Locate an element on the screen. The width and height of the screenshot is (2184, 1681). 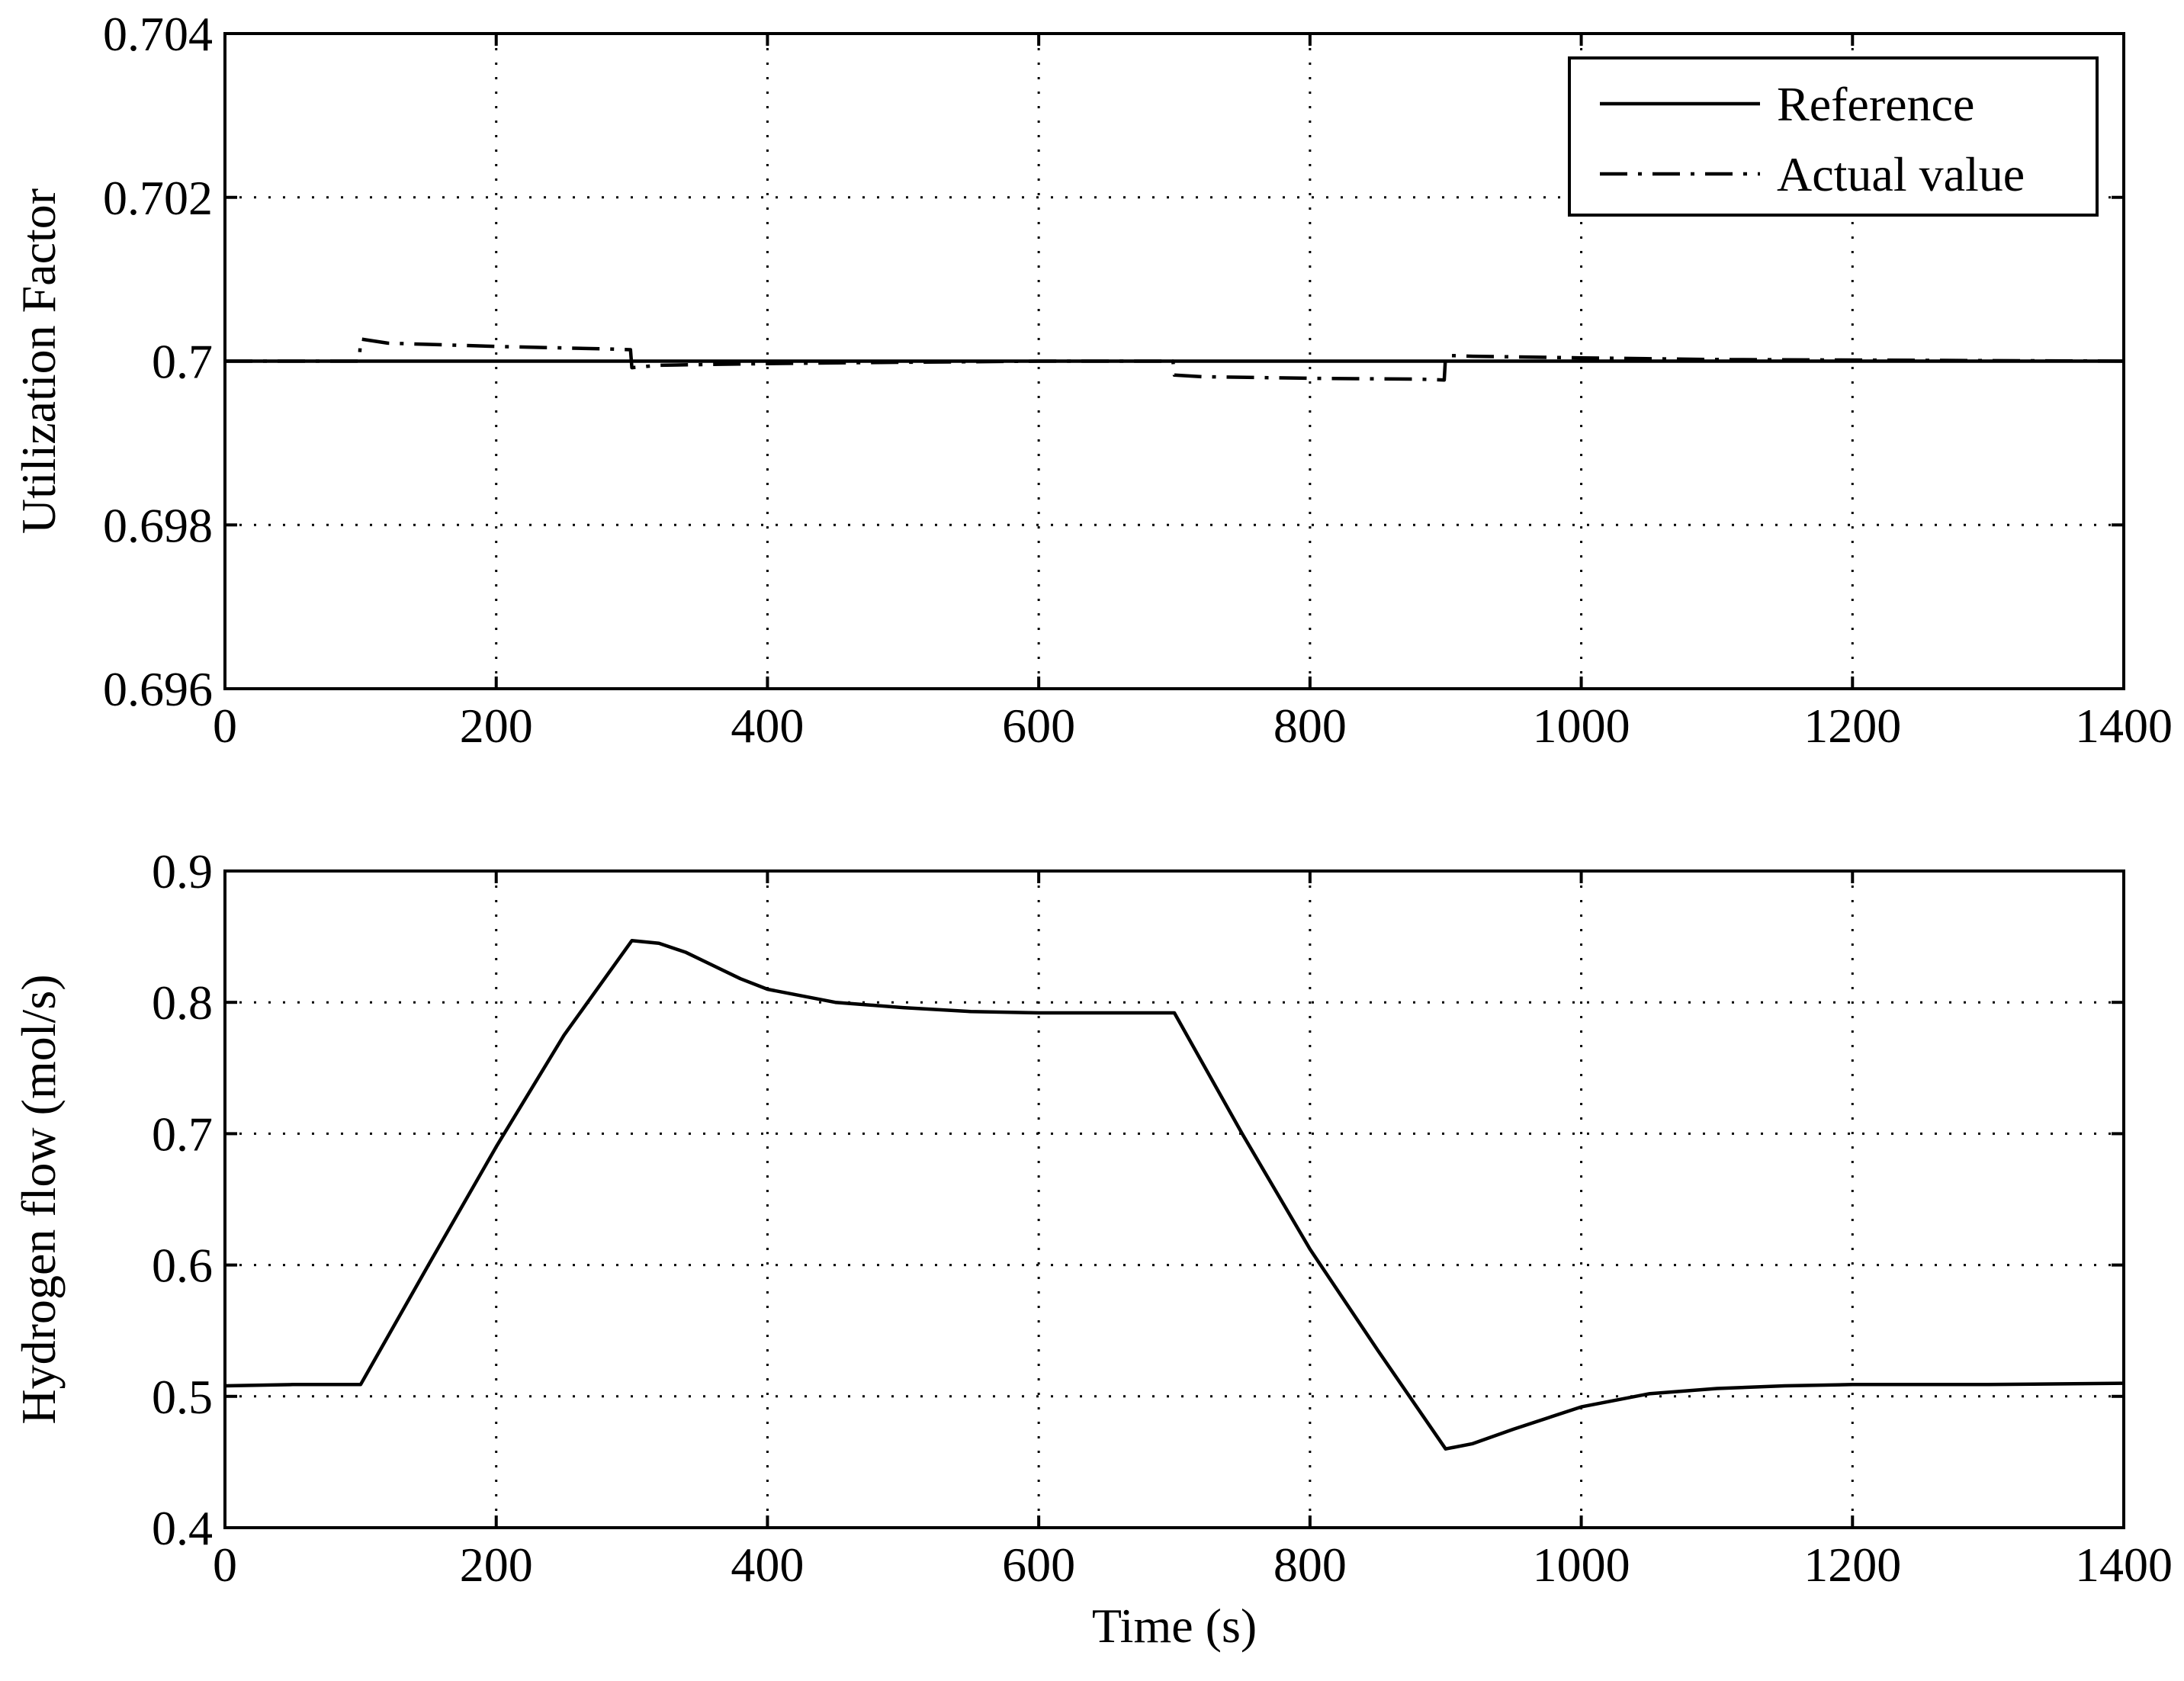
y-tick-label: 0.704 is located at coordinates (158, 34).